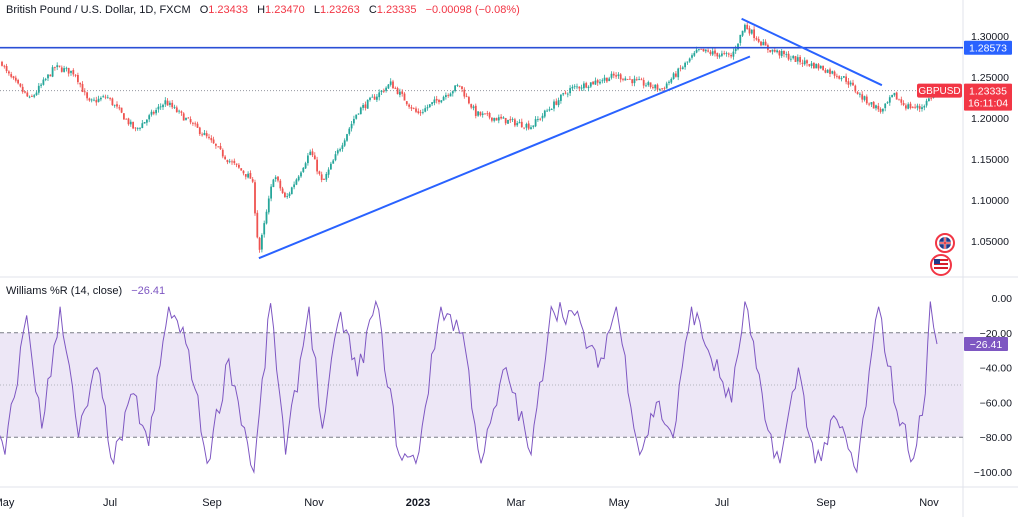 This screenshot has width=1018, height=522. What do you see at coordinates (204, 10) in the screenshot?
I see `open-label: O` at bounding box center [204, 10].